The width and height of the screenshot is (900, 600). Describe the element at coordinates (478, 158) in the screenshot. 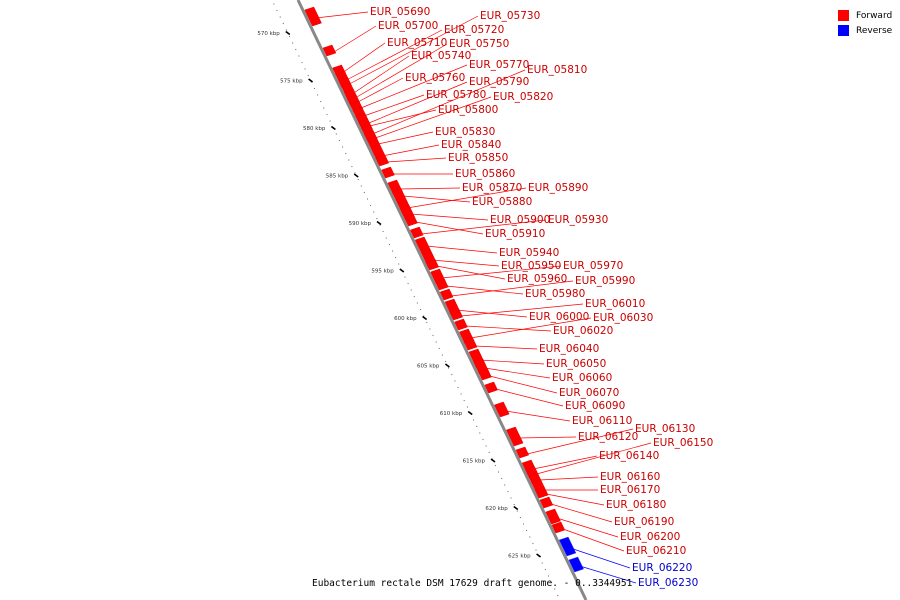

I see `gene-label-eur-05850: EUR_05850` at that location.